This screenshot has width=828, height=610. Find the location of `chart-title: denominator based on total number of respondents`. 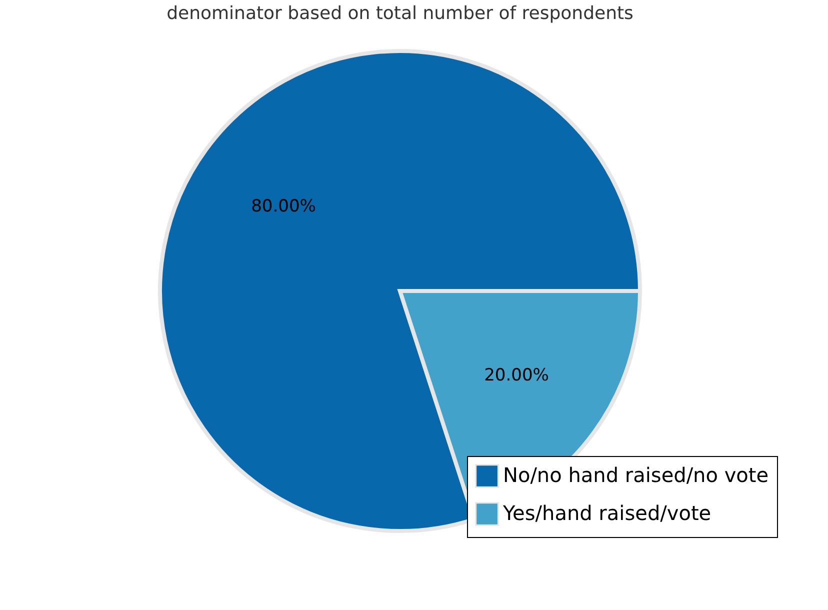

chart-title: denominator based on total number of respondents is located at coordinates (400, 13).